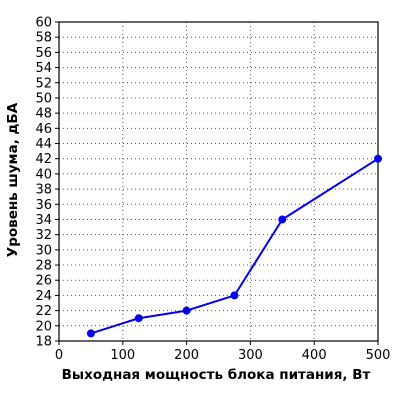  Describe the element at coordinates (250, 355) in the screenshot. I see `x-tick-label: 300` at that location.